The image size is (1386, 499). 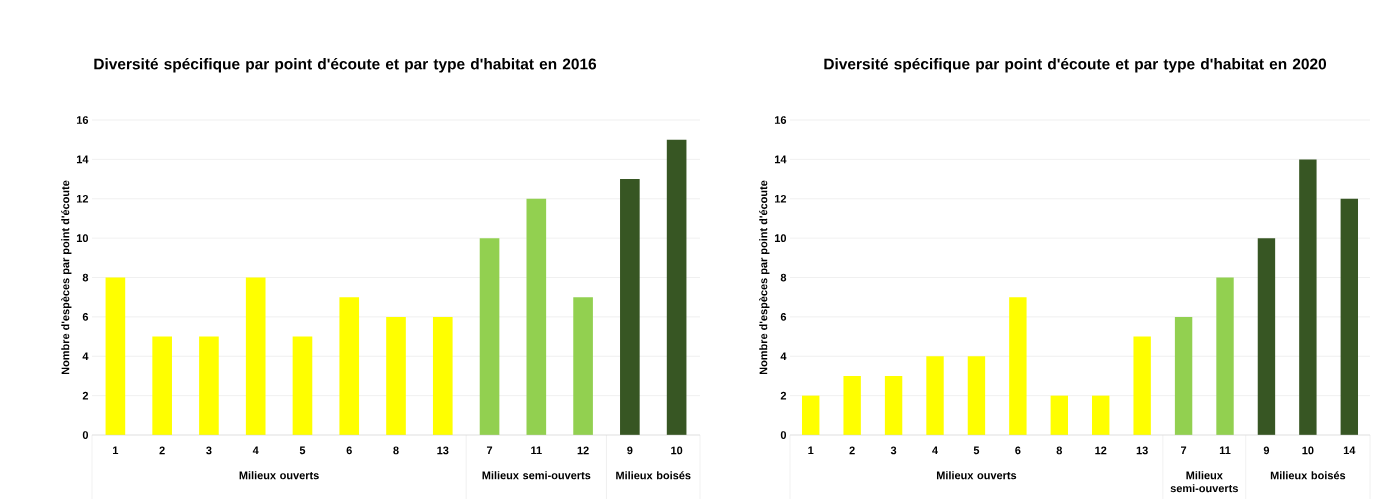 What do you see at coordinates (1075, 65) in the screenshot?
I see `chart-title: Diversité spécifique par point d'écoute et par type d'habitat en 2020` at bounding box center [1075, 65].